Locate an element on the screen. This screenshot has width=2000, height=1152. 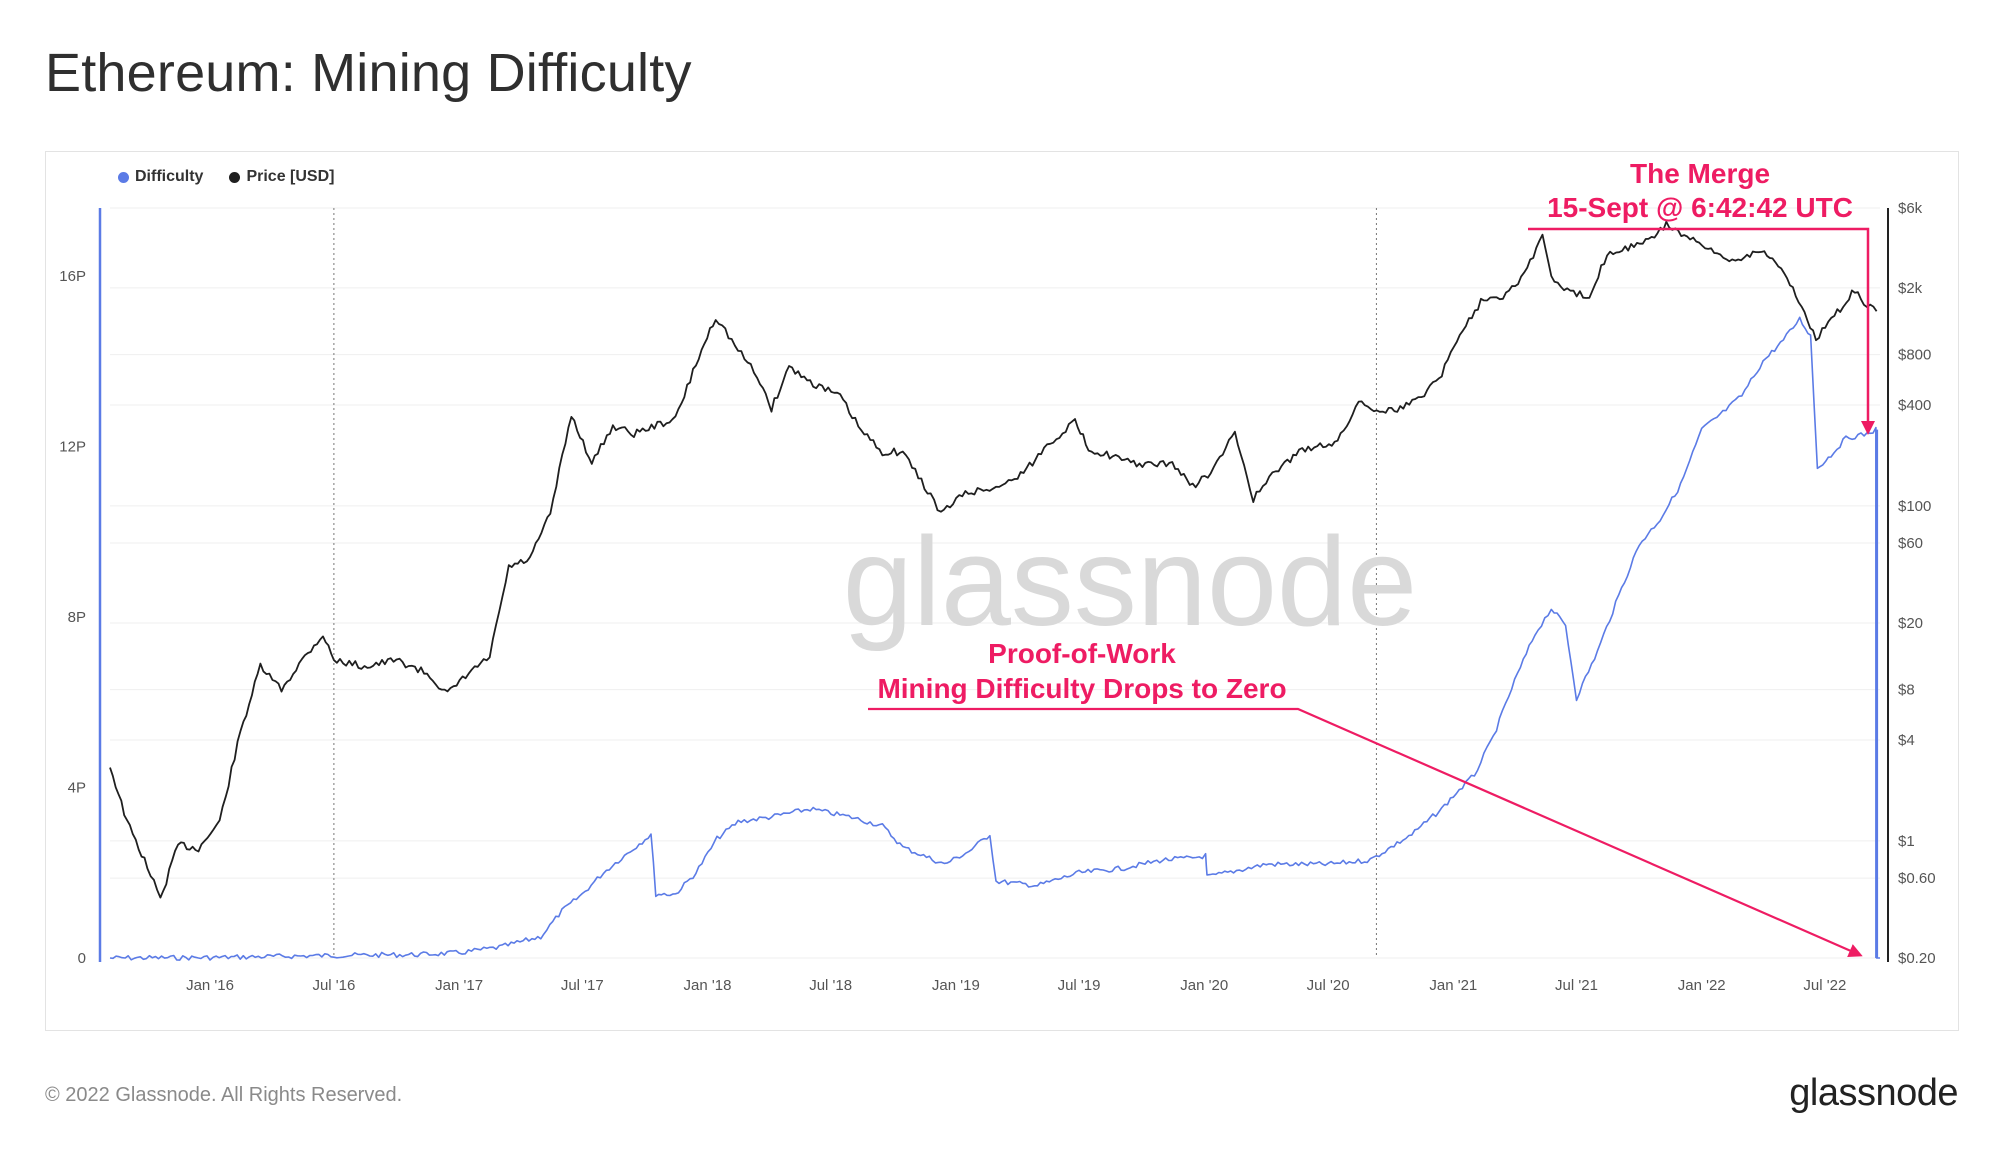
annotation-merge-line-2: 15-Sept @ 6:42:42 UTC is located at coordinates (1700, 207).